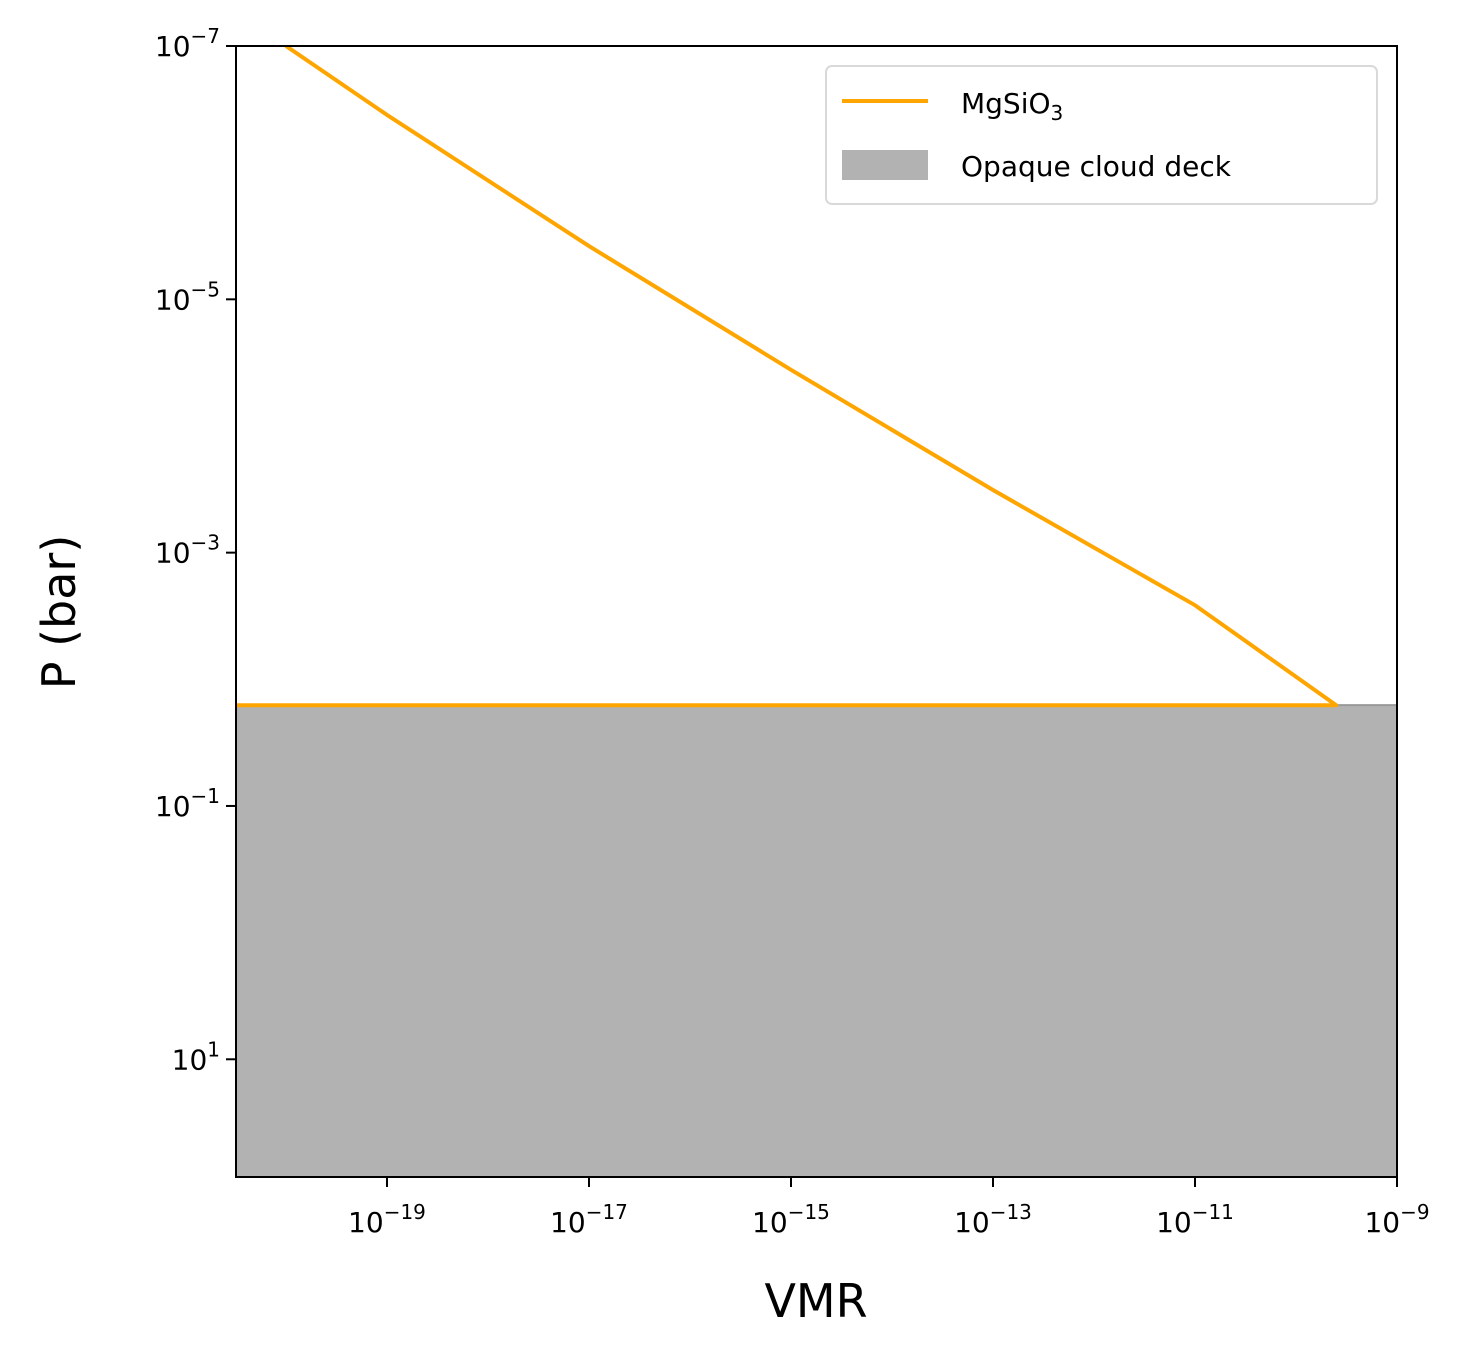 The width and height of the screenshot is (1475, 1359). I want to click on y-tick-label: 10⁻¹, so click(187, 803).